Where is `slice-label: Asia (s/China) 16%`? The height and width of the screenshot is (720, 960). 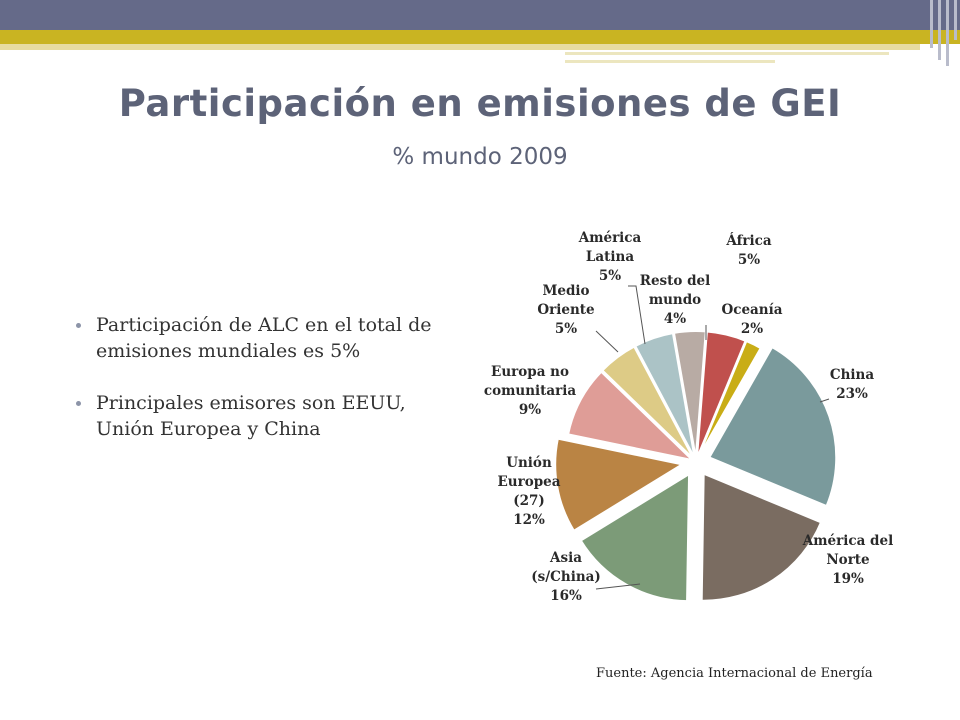
slice-label: Asia (s/China) 16% is located at coordinates (566, 577).